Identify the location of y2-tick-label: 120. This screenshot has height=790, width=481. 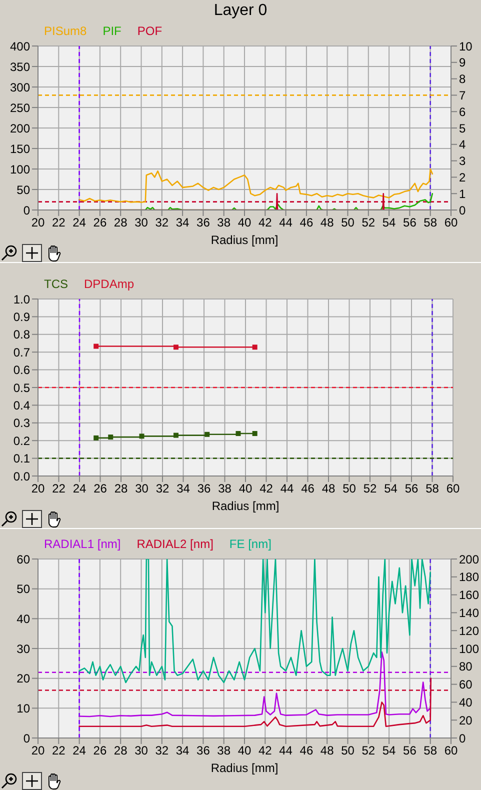
(469, 631).